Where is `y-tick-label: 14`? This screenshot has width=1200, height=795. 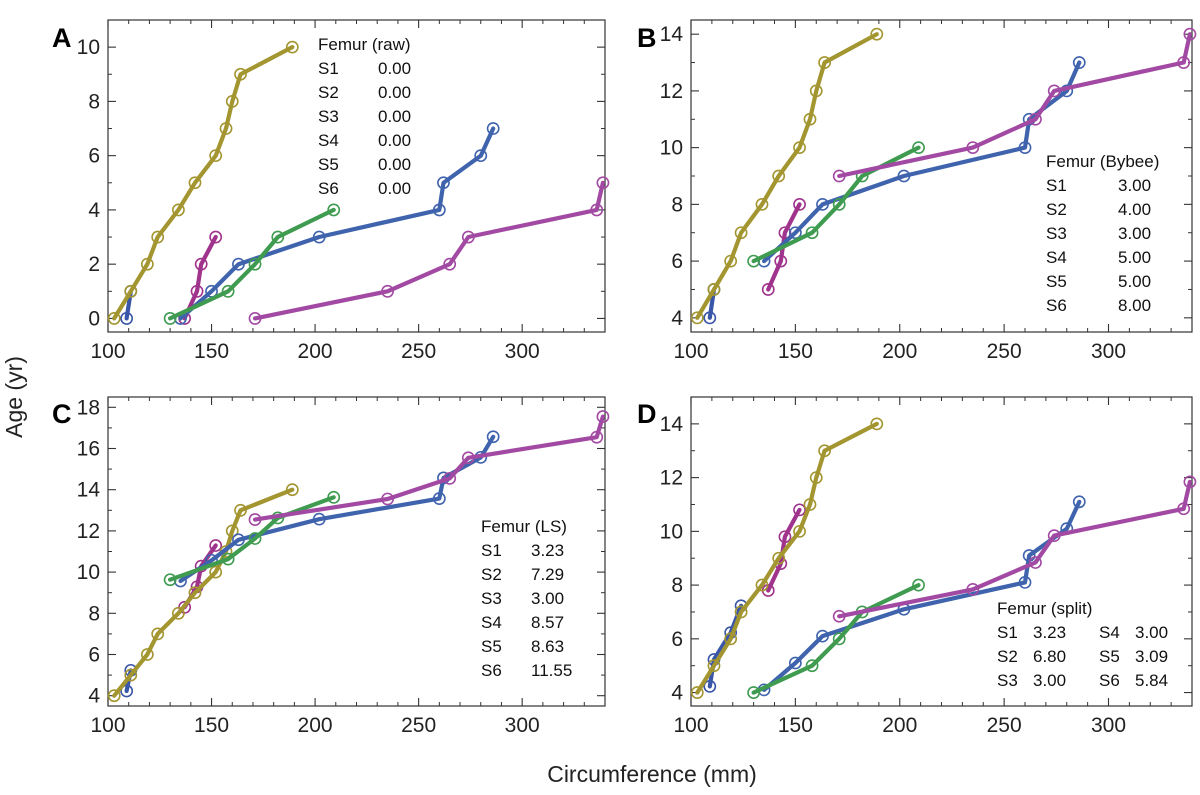
y-tick-label: 14 is located at coordinates (89, 490).